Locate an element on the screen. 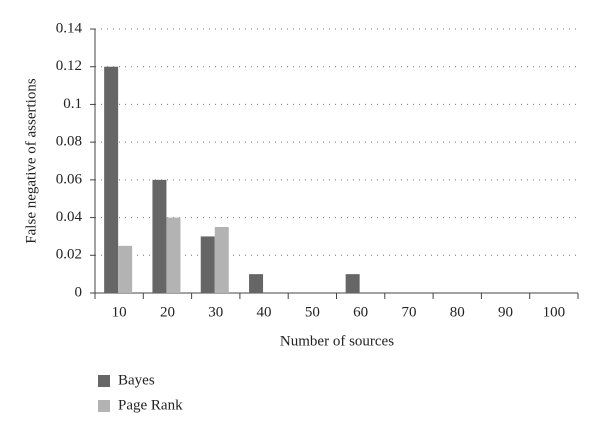 This screenshot has width=600, height=438. x-tick-label: 30 is located at coordinates (215, 312).